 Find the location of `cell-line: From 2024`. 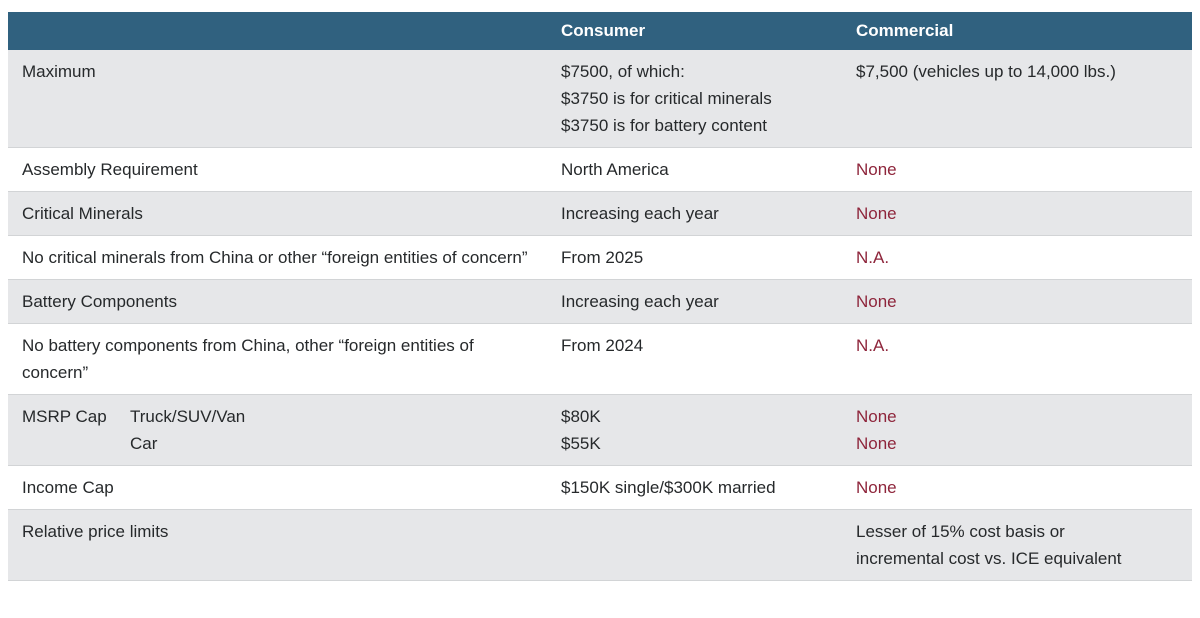

cell-line: From 2024 is located at coordinates (602, 345).